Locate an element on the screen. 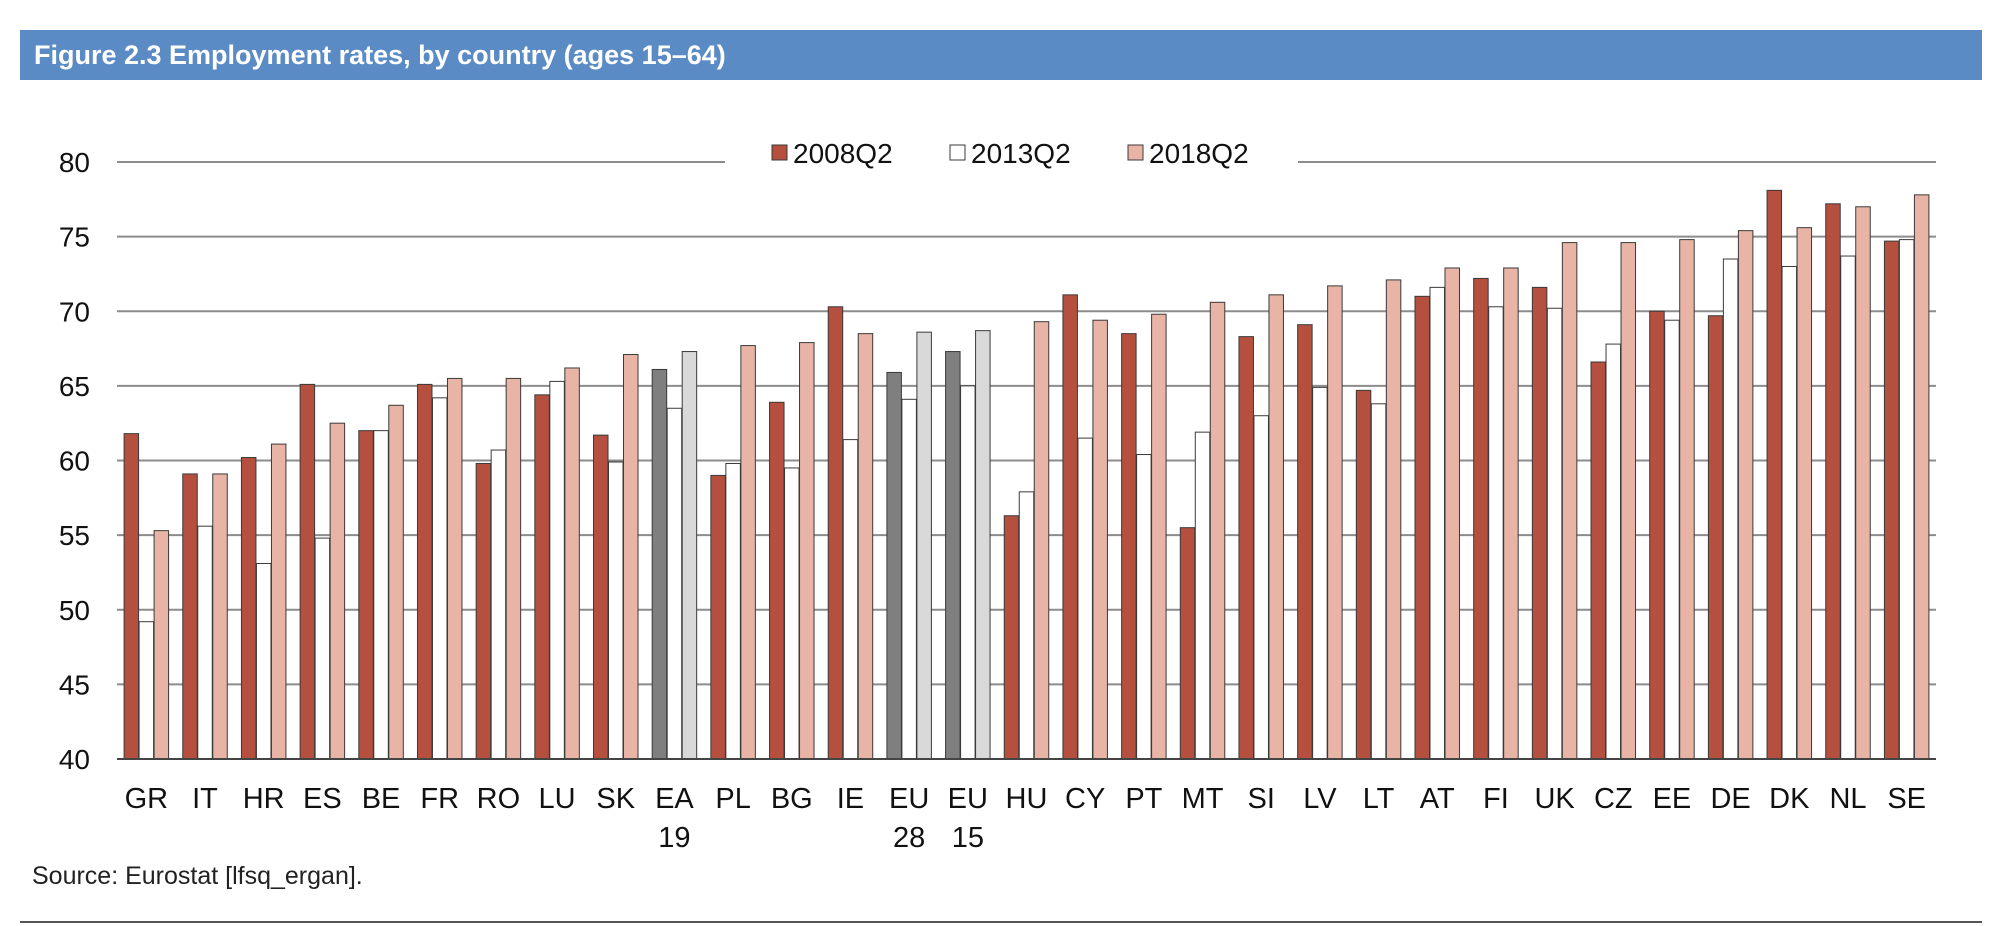 Image resolution: width=2000 pixels, height=926 pixels. bar-LV-2018Q2 is located at coordinates (1335, 522).